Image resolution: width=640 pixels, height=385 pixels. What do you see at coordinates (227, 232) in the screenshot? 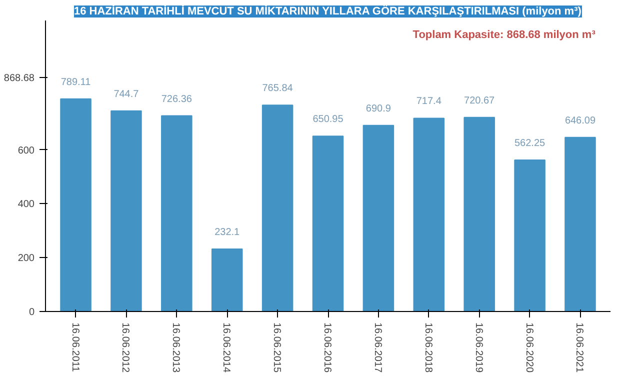
I see `data-label: 232.1` at bounding box center [227, 232].